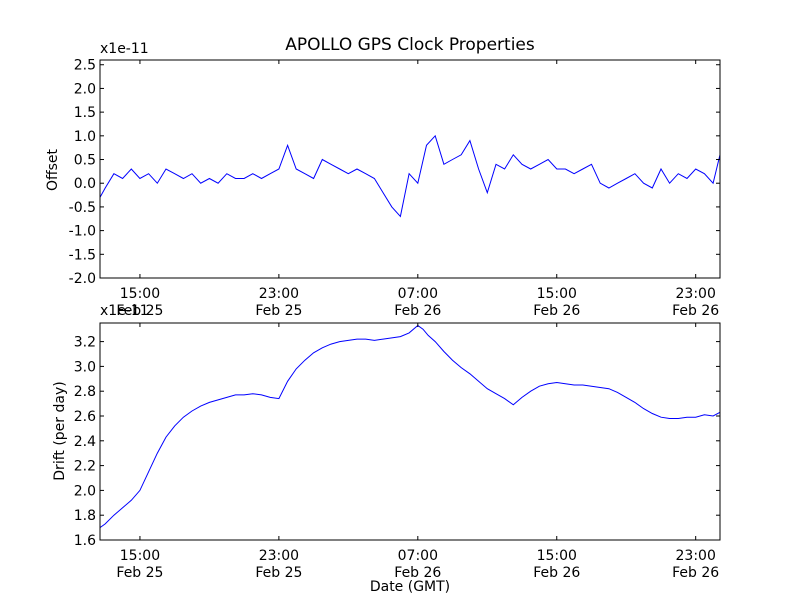  What do you see at coordinates (82, 255) in the screenshot?
I see `offset-y-tick-label: -1.5` at bounding box center [82, 255].